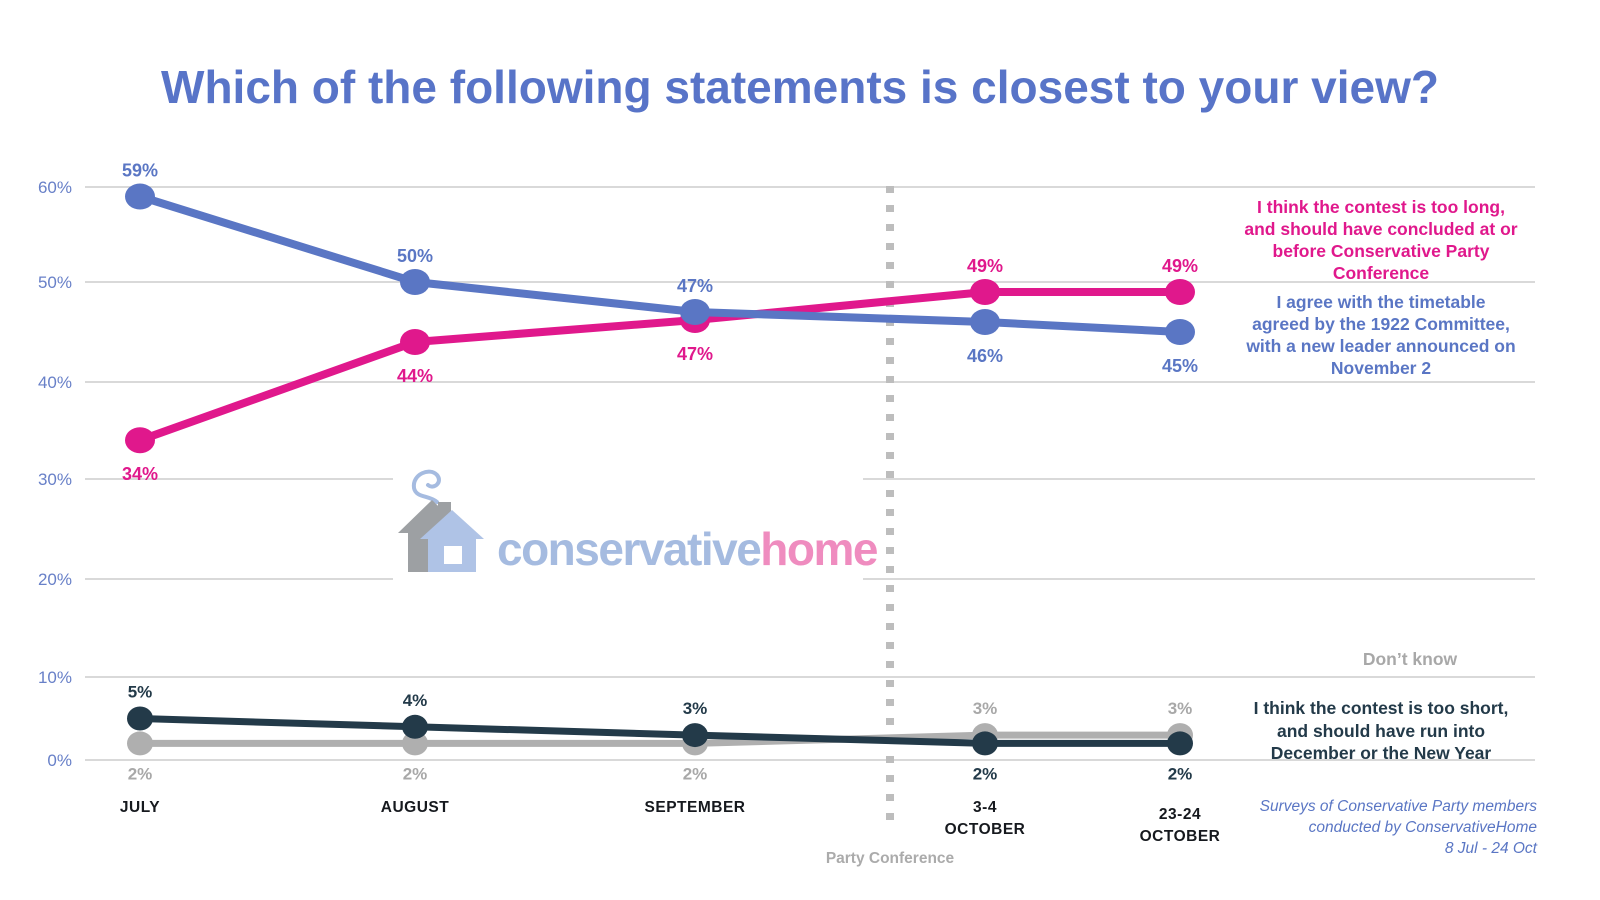 The image size is (1600, 900). What do you see at coordinates (426, 486) in the screenshot?
I see `smoke-swirl-icon` at bounding box center [426, 486].